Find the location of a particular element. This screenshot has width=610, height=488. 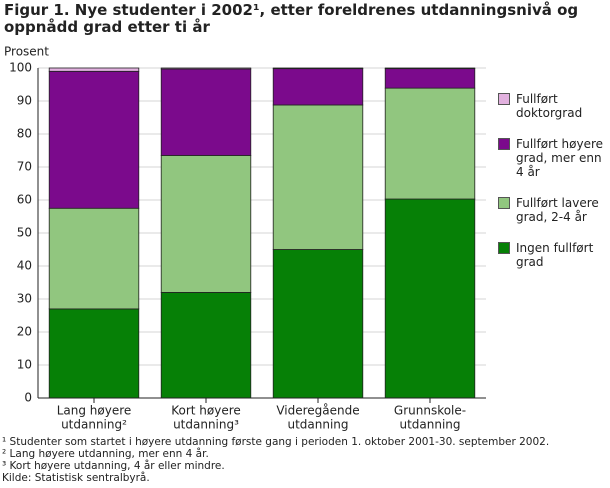

footnote: Kilde: Statistisk sentralbyrå. is located at coordinates (76, 478).